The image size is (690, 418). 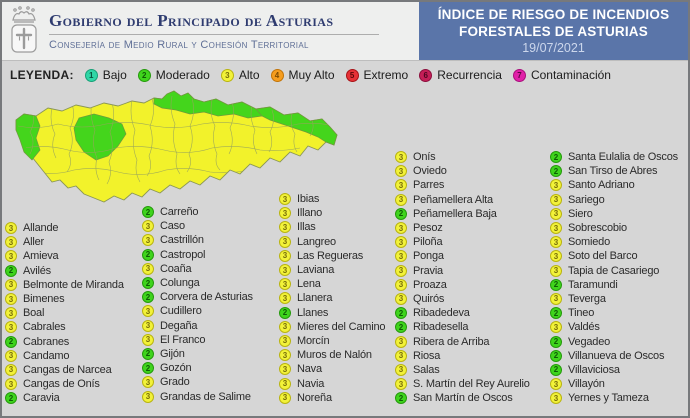 I want to click on municipality-row: 3 Salas, so click(x=462, y=370).